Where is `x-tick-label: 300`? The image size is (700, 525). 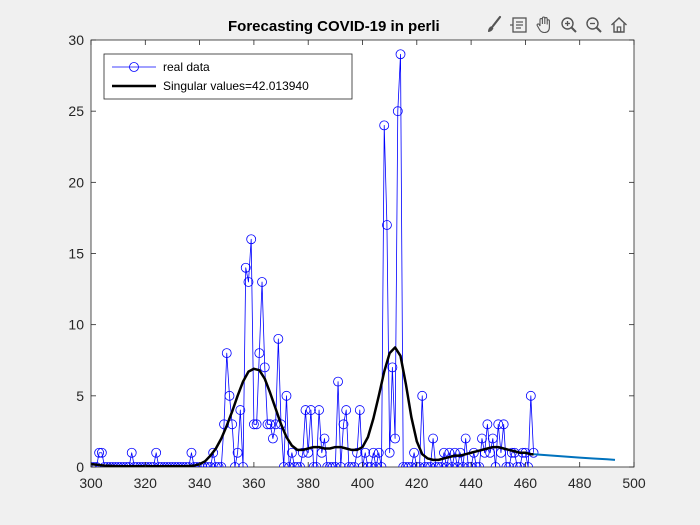 x-tick-label: 300 is located at coordinates (91, 483).